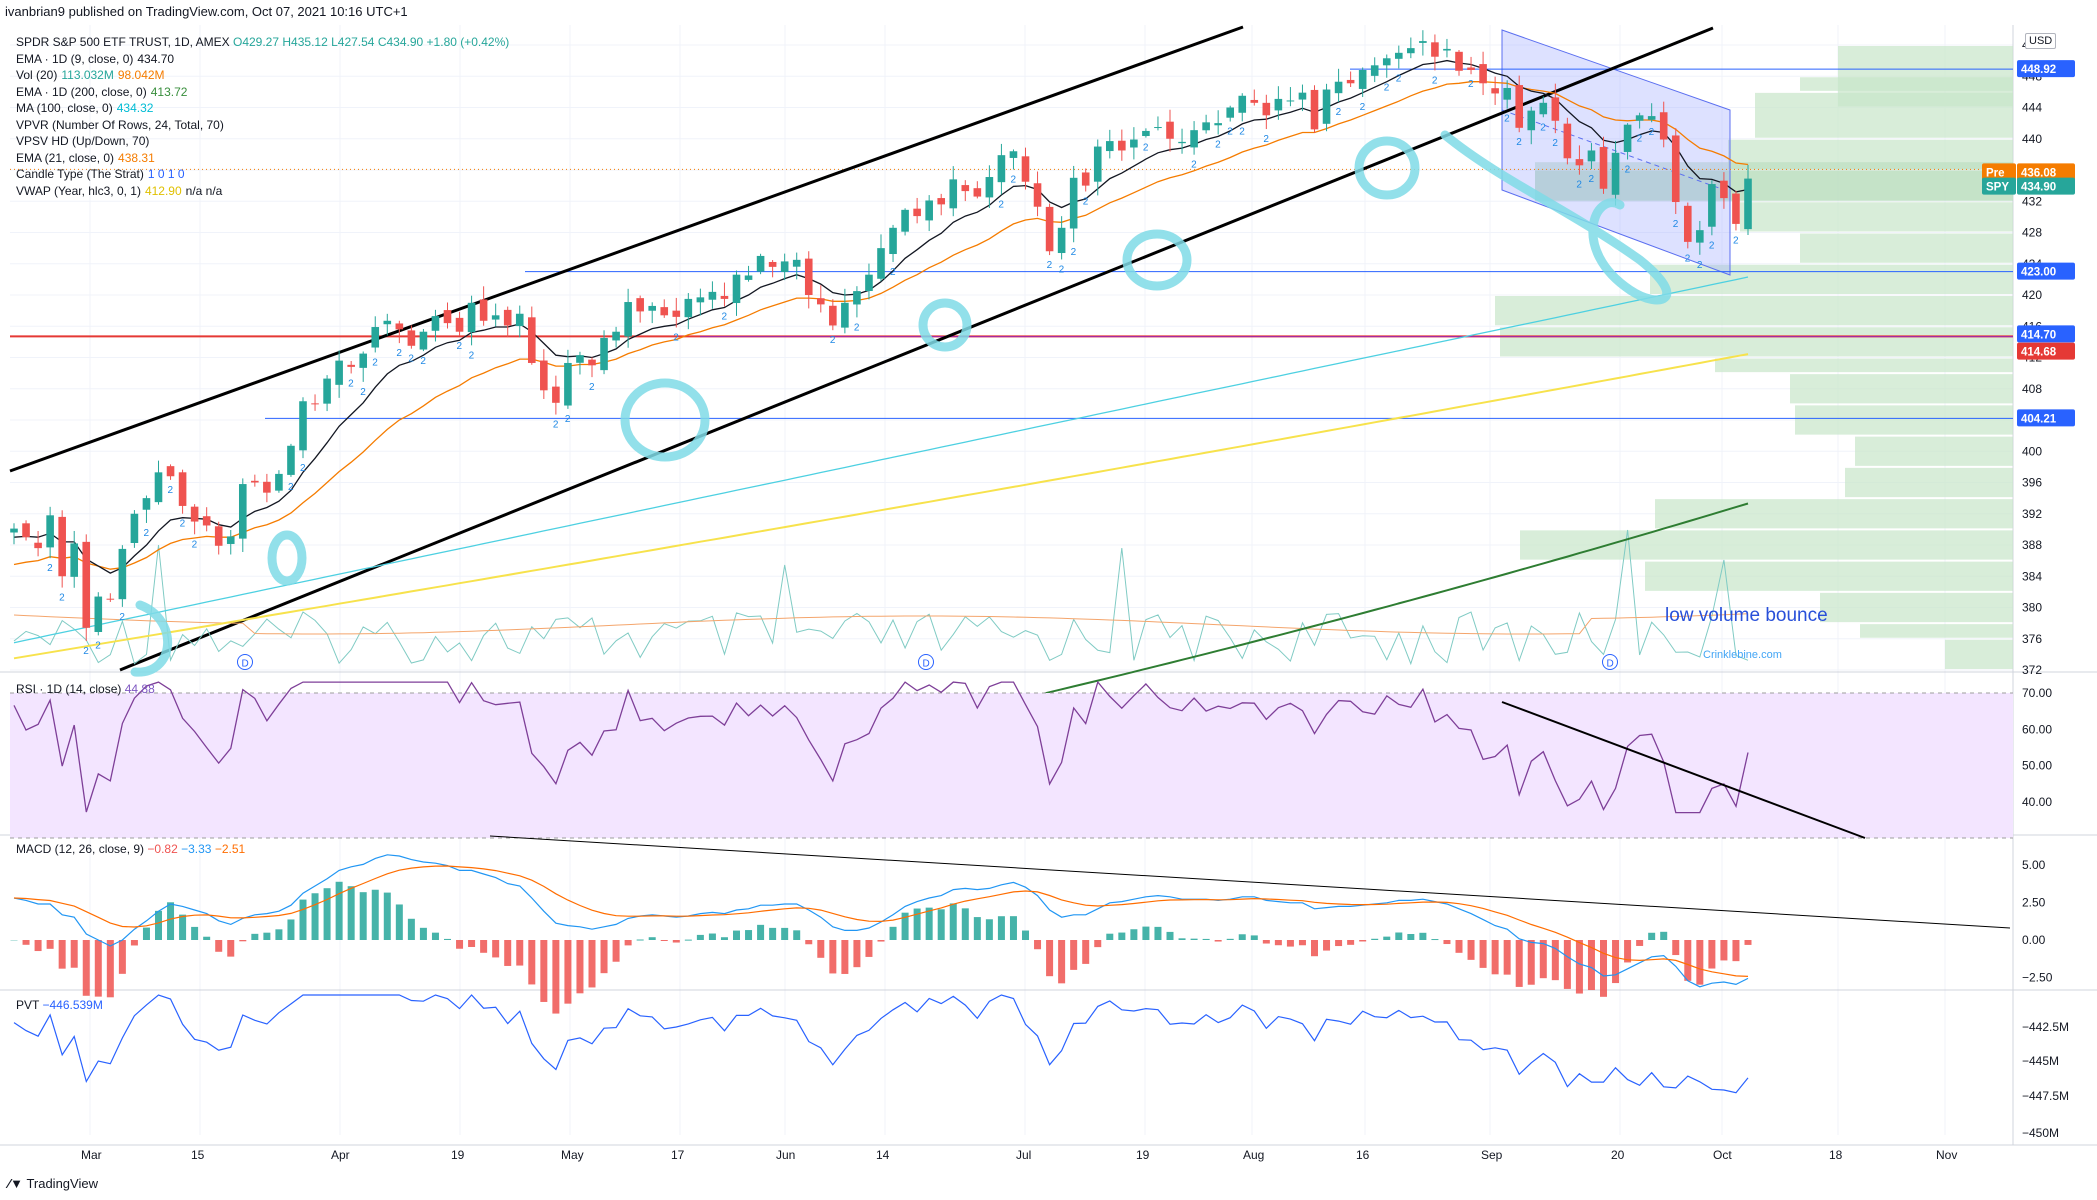  I want to click on ohlc-change: +1.80 (+0.42%), so click(468, 42).